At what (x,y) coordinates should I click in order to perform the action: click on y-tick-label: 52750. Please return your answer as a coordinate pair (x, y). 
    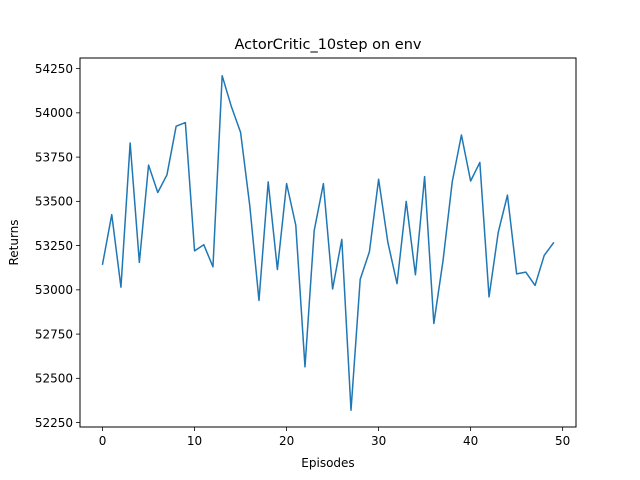
    Looking at the image, I should click on (54, 334).